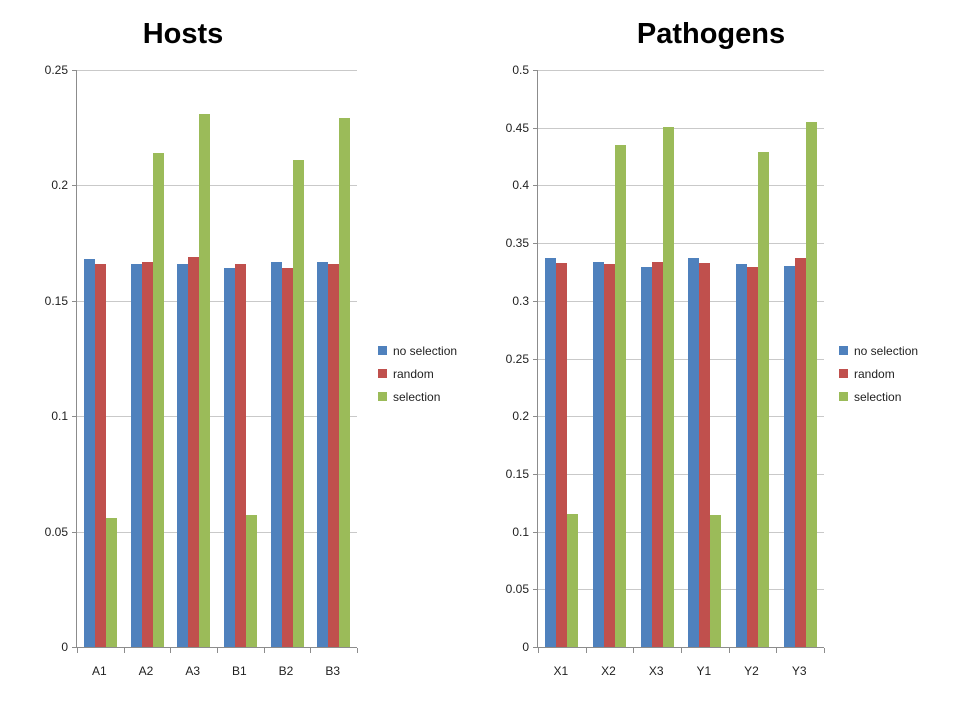 The height and width of the screenshot is (720, 960). What do you see at coordinates (741, 455) in the screenshot?
I see `bar-no-selection-y2` at bounding box center [741, 455].